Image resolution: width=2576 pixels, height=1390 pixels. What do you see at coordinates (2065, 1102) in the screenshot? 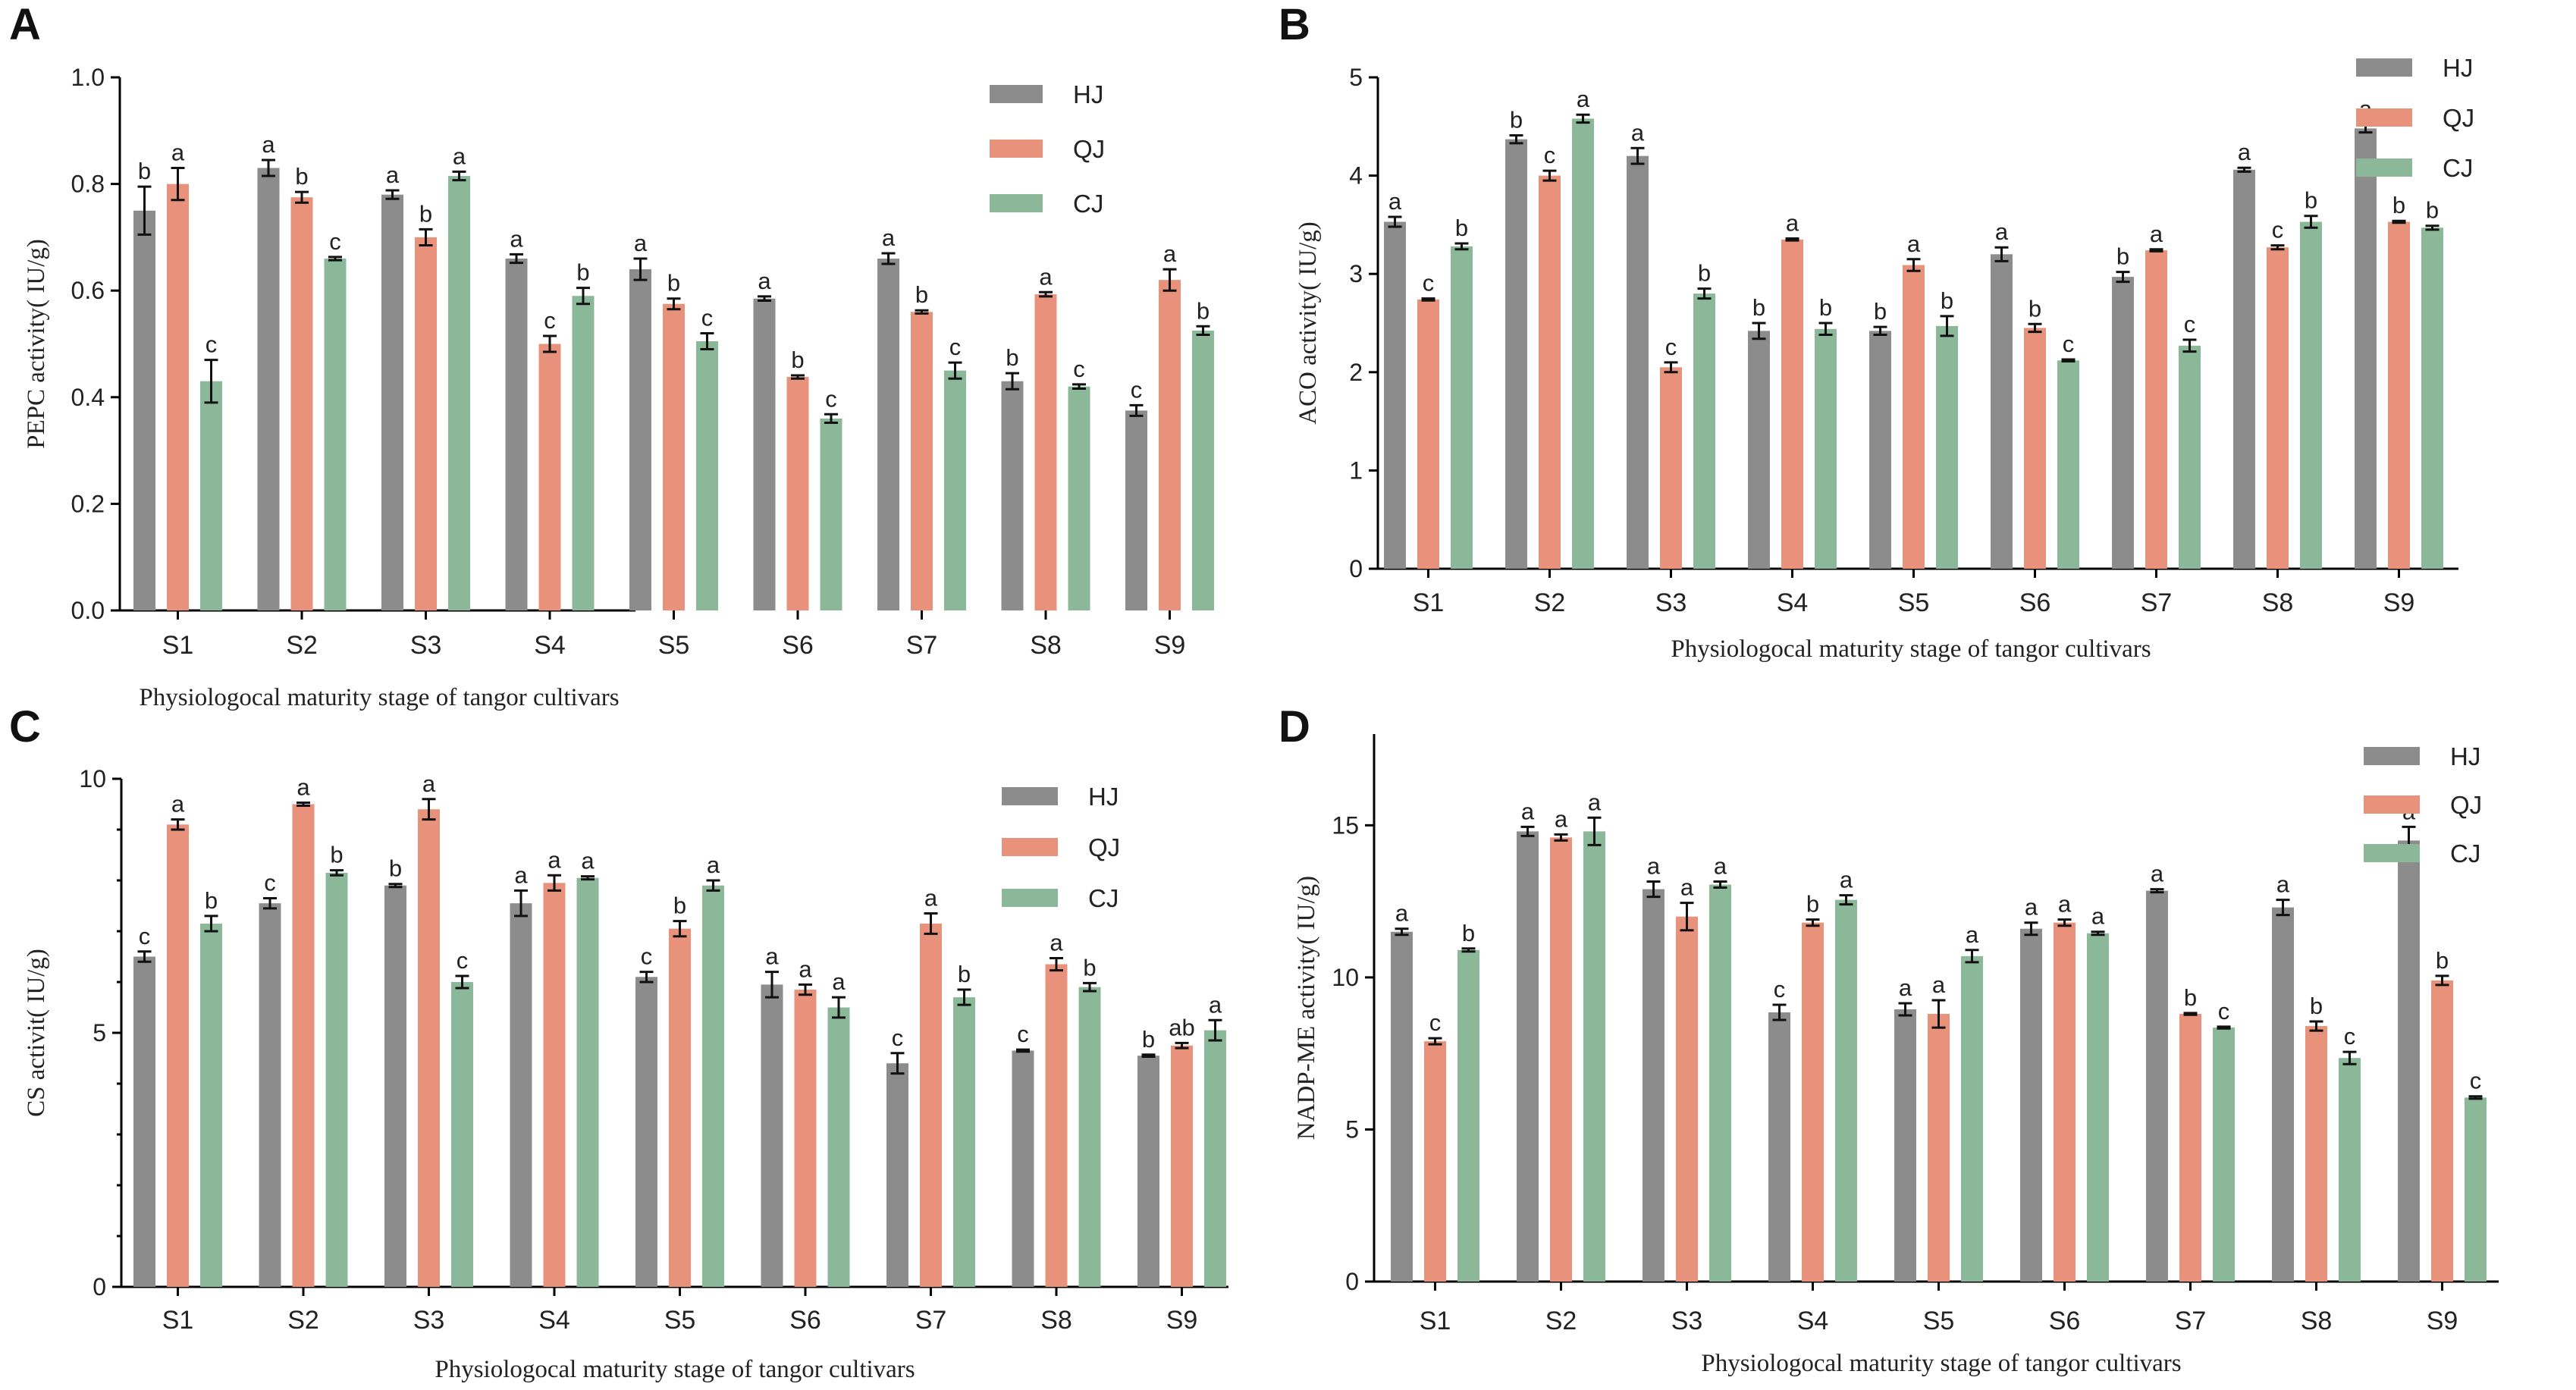
I see `bar-QJ-S6` at bounding box center [2065, 1102].